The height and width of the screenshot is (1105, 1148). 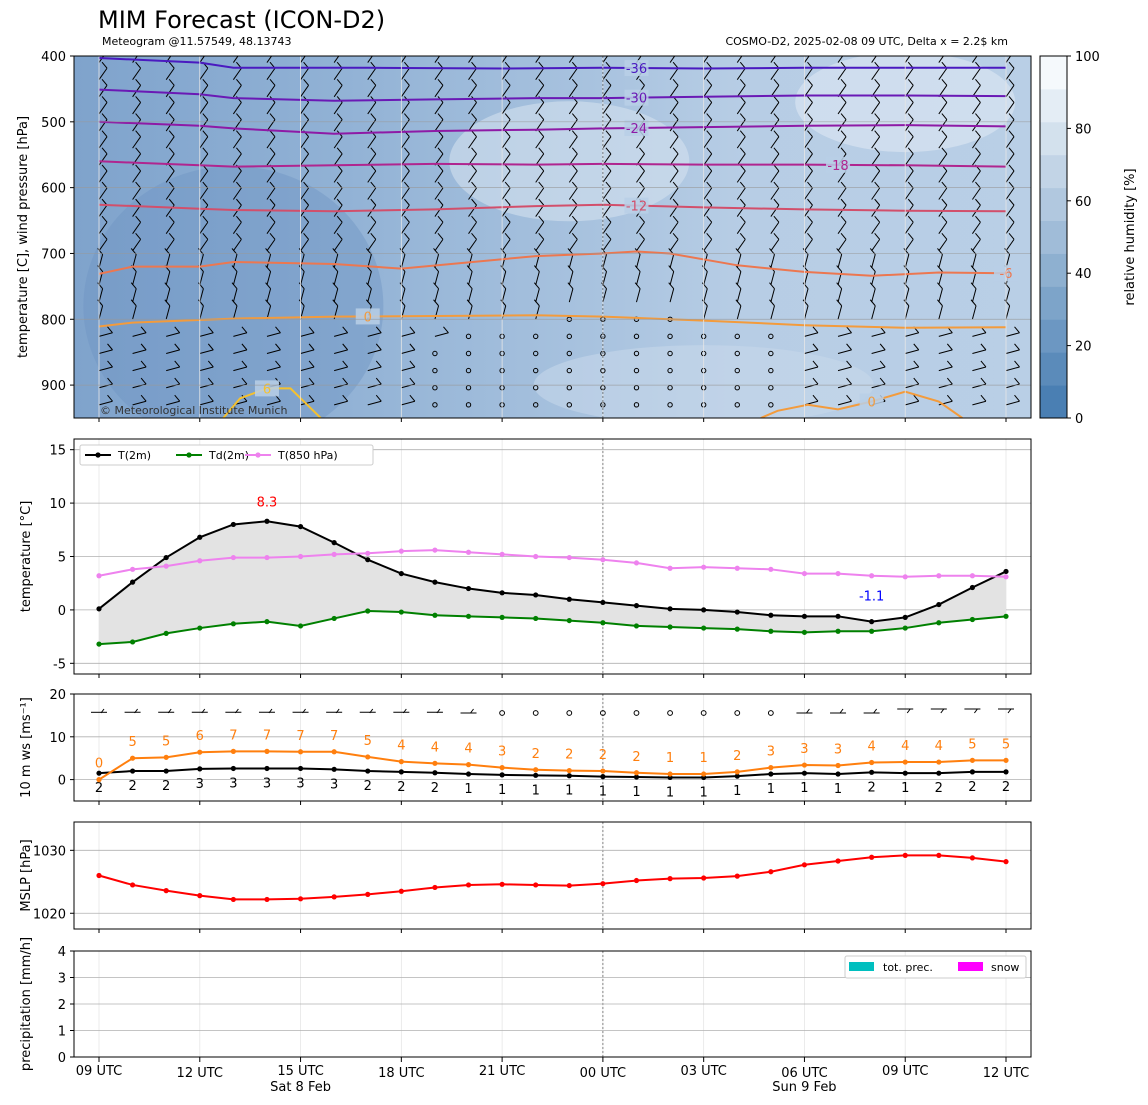 I want to click on y-tick-label: 400, so click(x=53, y=57).